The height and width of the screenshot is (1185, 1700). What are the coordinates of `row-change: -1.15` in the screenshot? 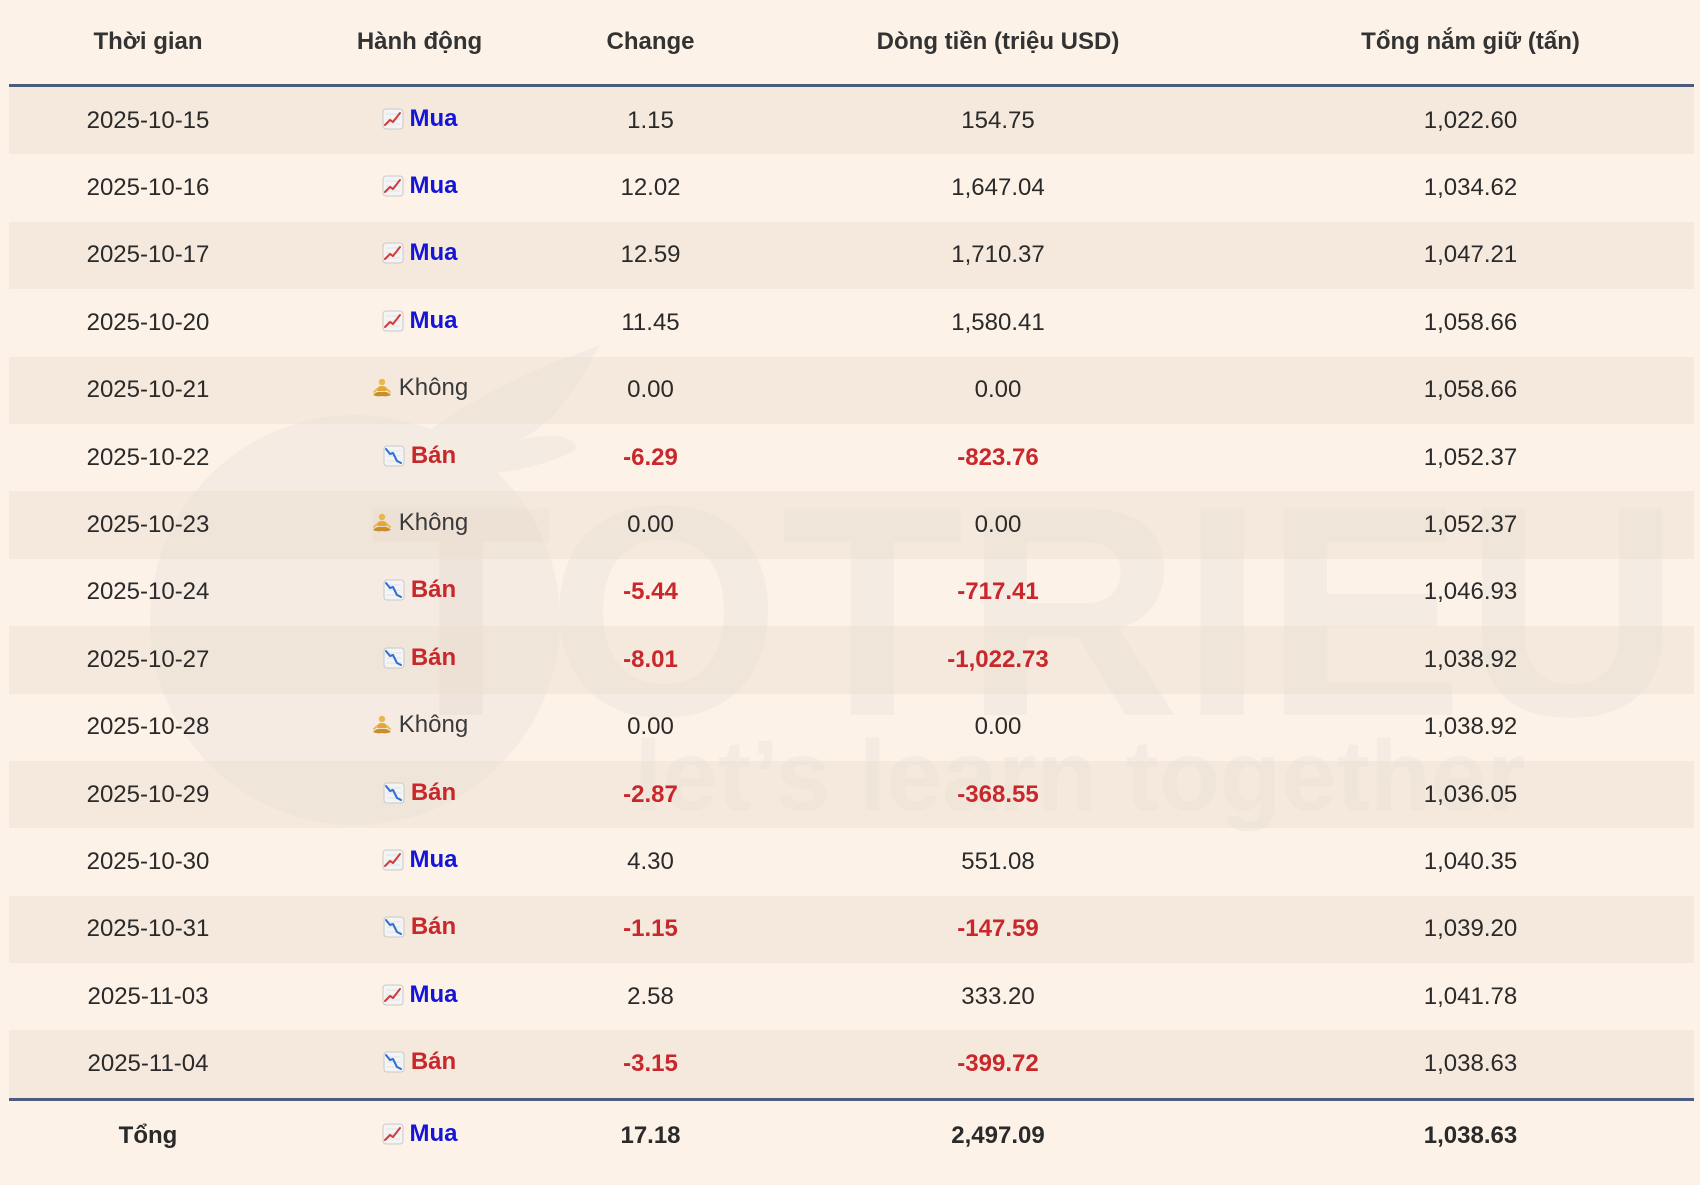 It's located at (650, 929).